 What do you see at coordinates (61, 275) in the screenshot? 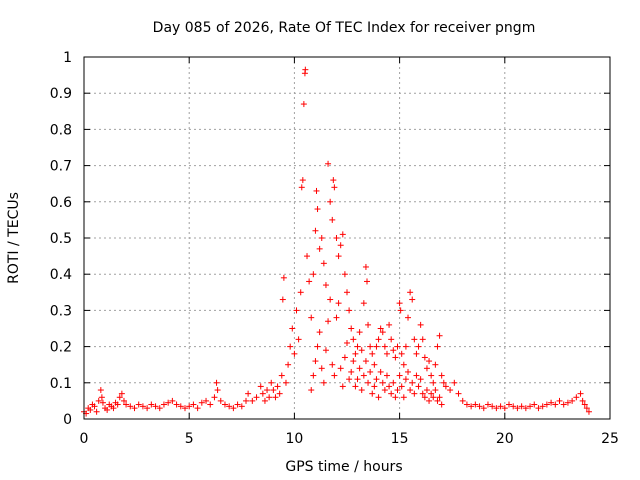
I see `y-tick-label: 0.4` at bounding box center [61, 275].